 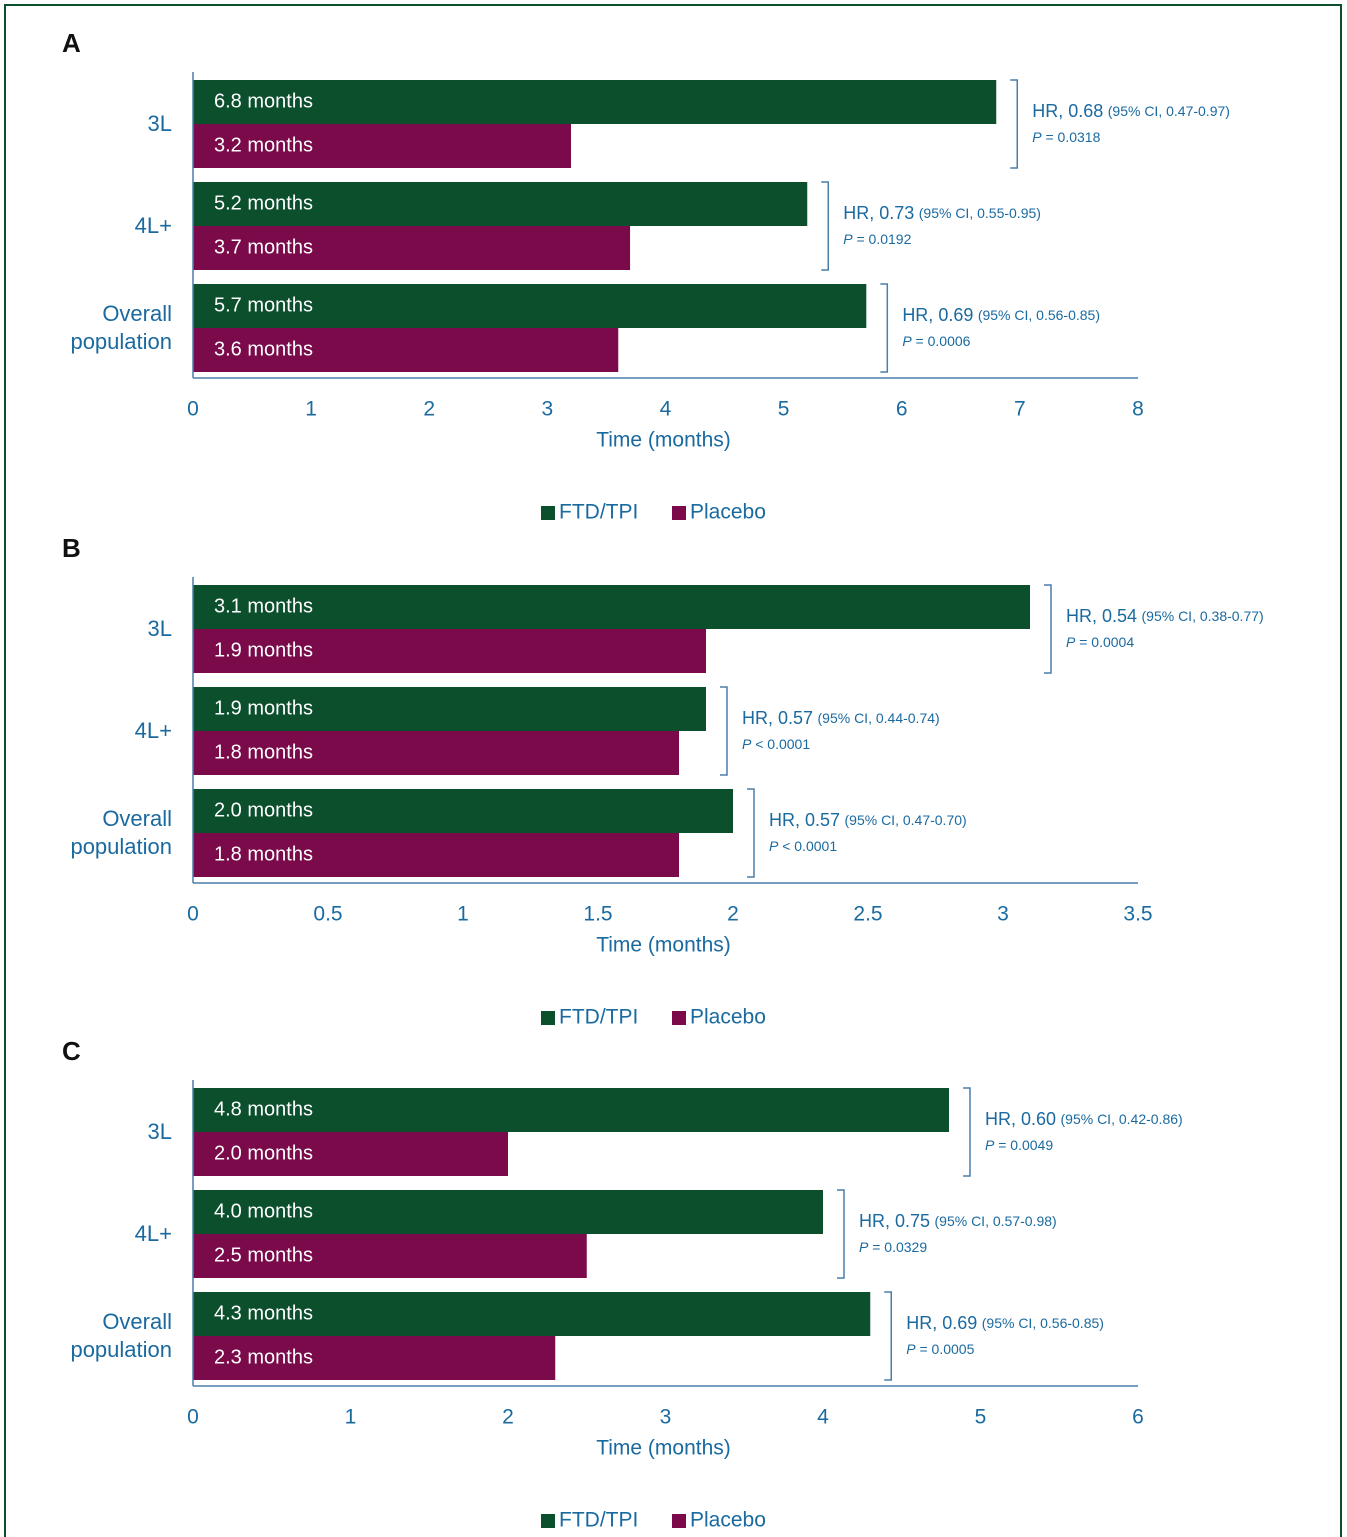 I want to click on y-tick-label: 3L, so click(x=159, y=628).